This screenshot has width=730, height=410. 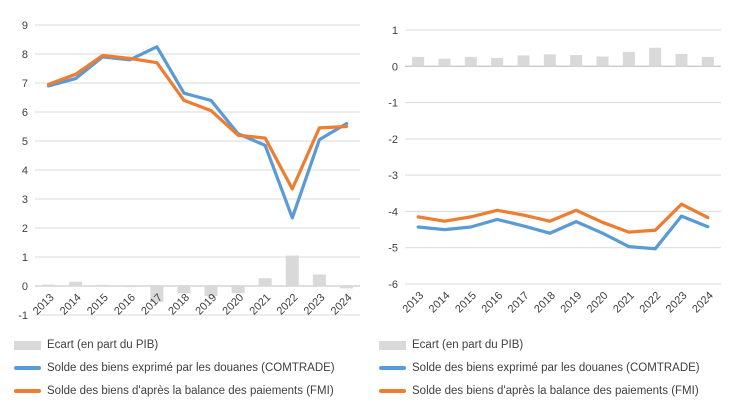 I want to click on y-tick-label: 4, so click(x=25, y=171).